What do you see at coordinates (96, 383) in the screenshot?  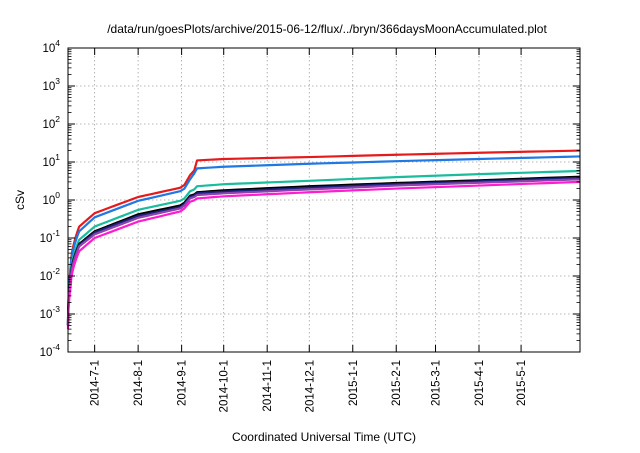 I see `x-tick-label: 2014-7-1` at bounding box center [96, 383].